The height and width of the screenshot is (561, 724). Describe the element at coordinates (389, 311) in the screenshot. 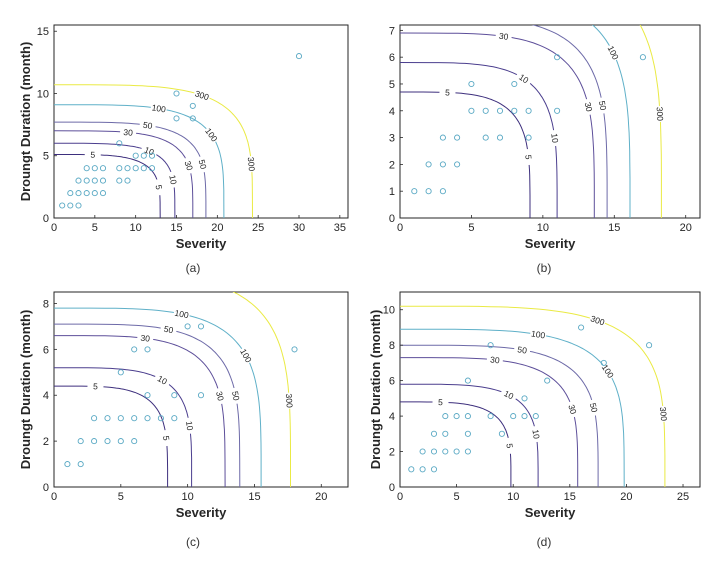

I see `y-tick-label: 10` at that location.